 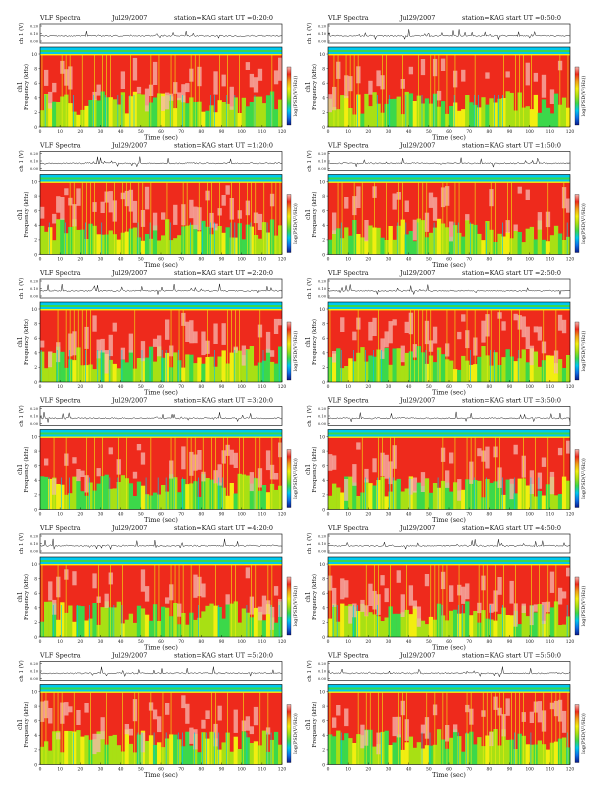 What do you see at coordinates (449, 692) in the screenshot?
I see `spectrogram-edge` at bounding box center [449, 692].